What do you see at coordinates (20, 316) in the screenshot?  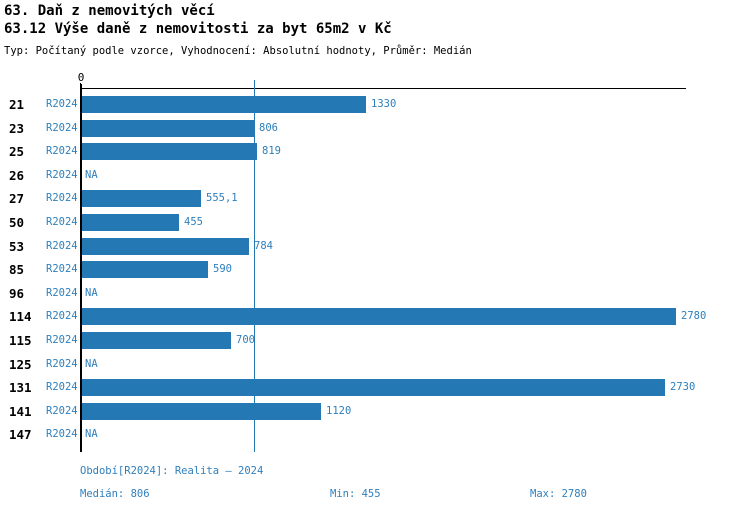 I see `category-label: 114` at bounding box center [20, 316].